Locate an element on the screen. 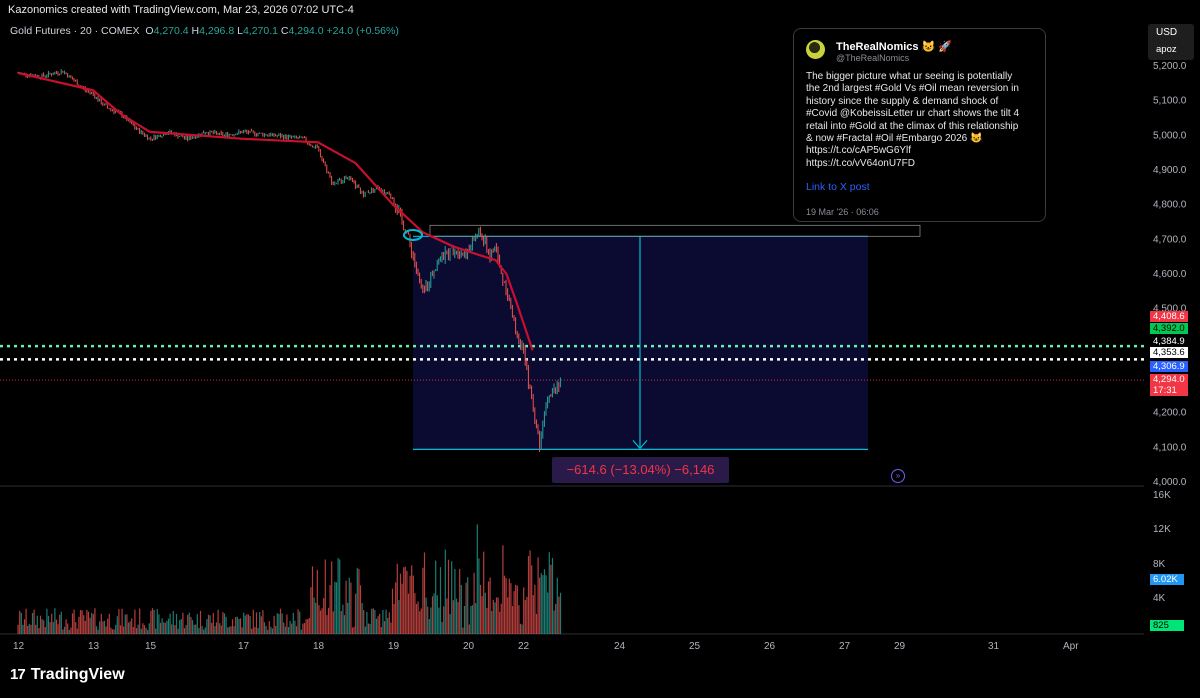 The width and height of the screenshot is (1200, 698). symbol-label: Gold Futures · 20 · COMEX is located at coordinates (75, 31).